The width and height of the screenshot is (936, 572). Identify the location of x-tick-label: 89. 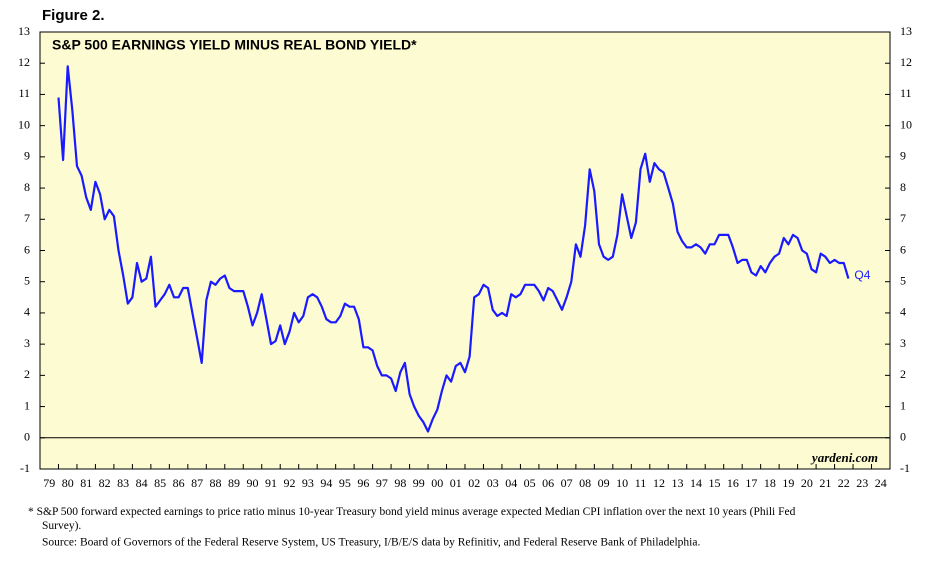
(234, 483).